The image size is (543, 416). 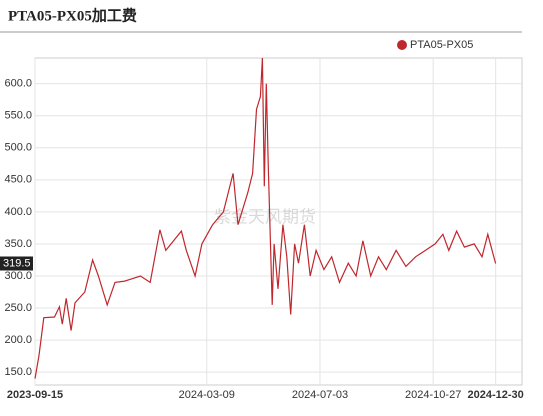 What do you see at coordinates (18, 180) in the screenshot?
I see `y-tick-label: 450.0` at bounding box center [18, 180].